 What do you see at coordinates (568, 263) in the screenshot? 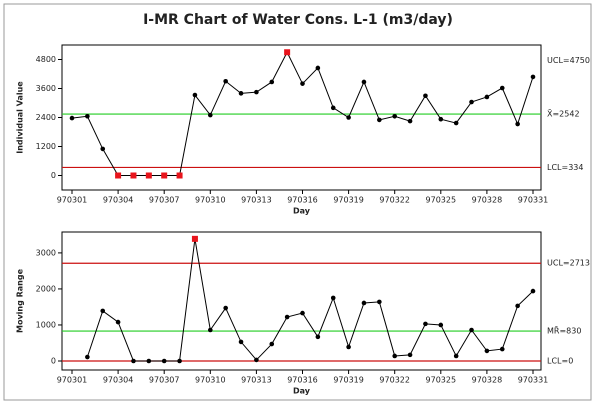
I see `limit-label: UCL=2713` at bounding box center [568, 263].